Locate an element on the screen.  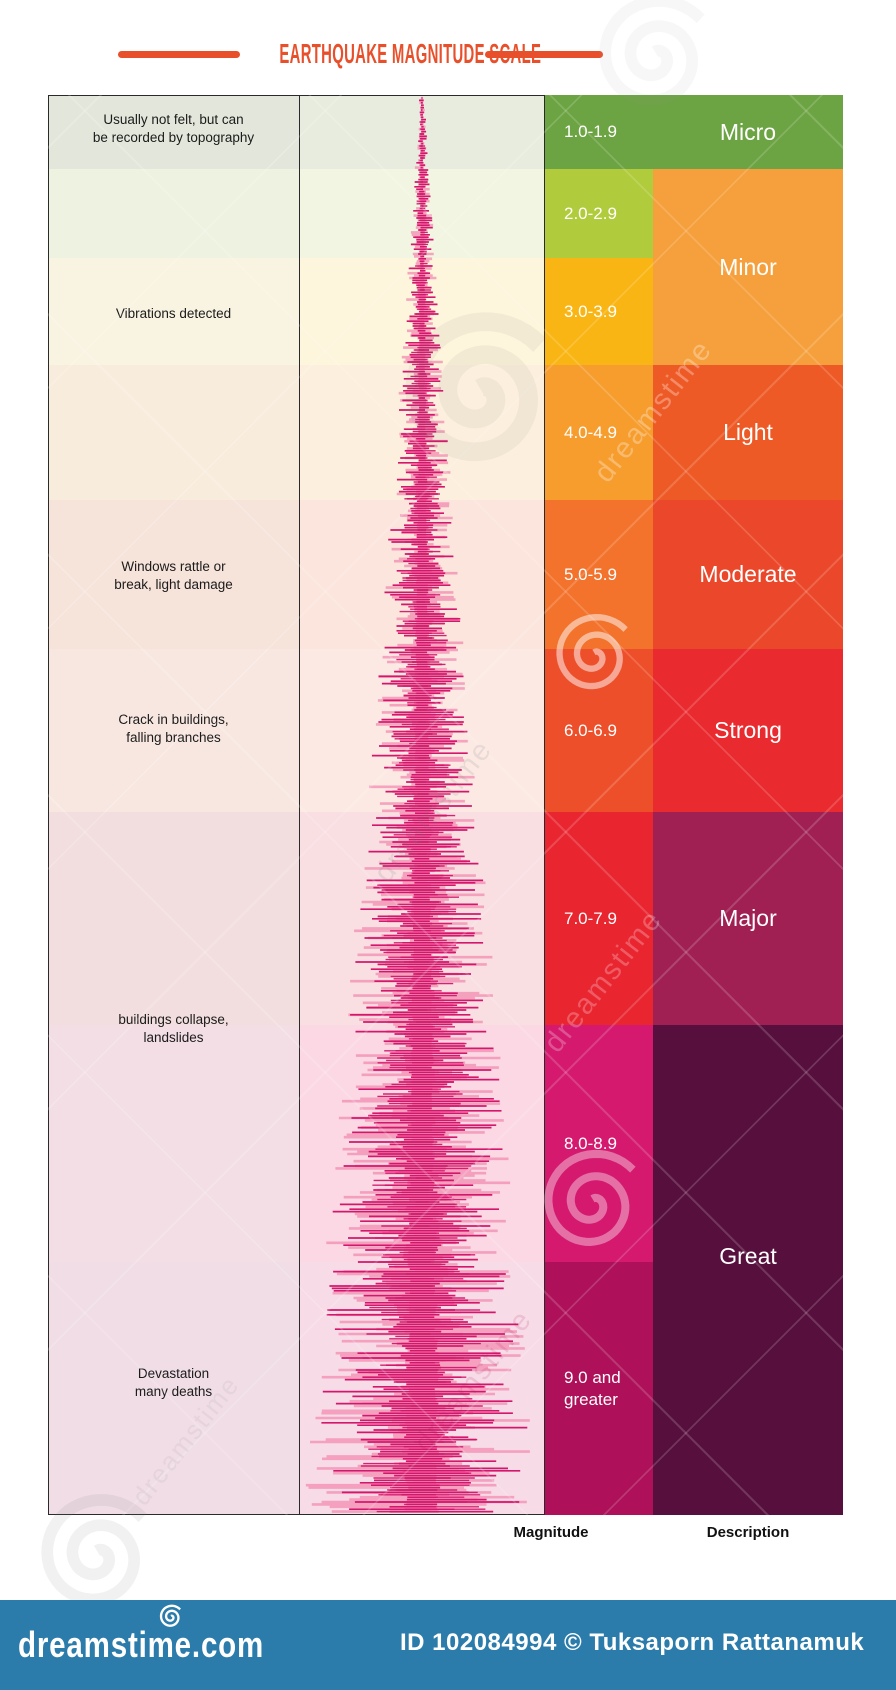
magnitude-cell: 8.0-8.9 is located at coordinates (599, 1143).